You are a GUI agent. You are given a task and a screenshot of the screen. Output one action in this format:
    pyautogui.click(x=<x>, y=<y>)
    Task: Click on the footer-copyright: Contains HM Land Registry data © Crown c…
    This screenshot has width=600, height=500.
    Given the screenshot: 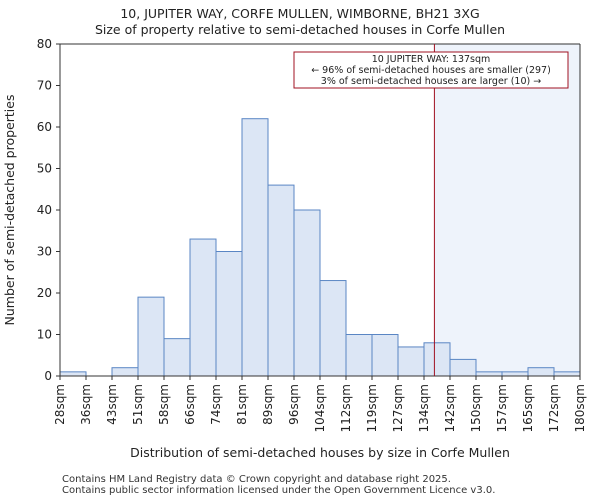 What is the action you would take?
    pyautogui.click(x=256, y=479)
    